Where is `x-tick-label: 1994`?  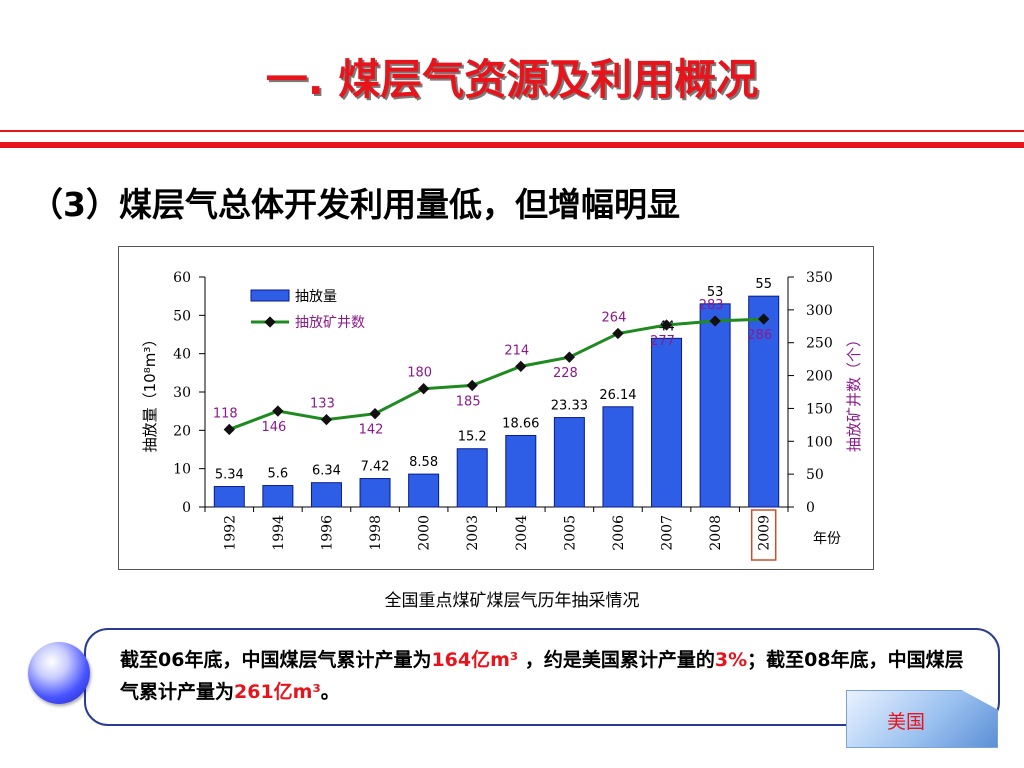 x-tick-label: 1994 is located at coordinates (279, 533).